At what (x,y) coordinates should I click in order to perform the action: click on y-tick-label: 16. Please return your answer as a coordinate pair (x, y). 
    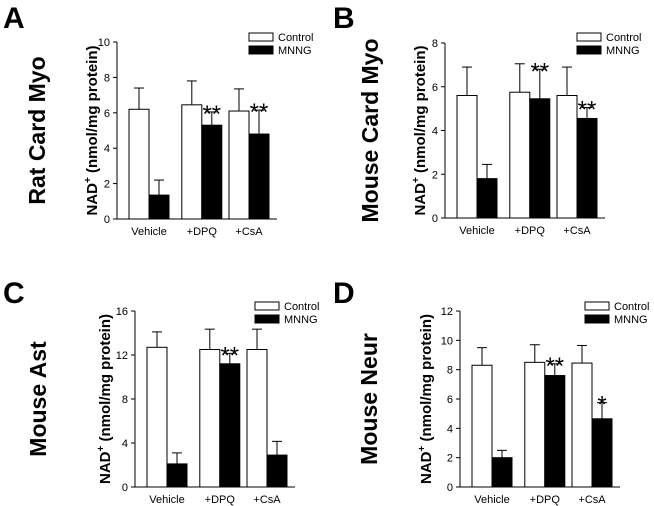
    Looking at the image, I should click on (122, 312).